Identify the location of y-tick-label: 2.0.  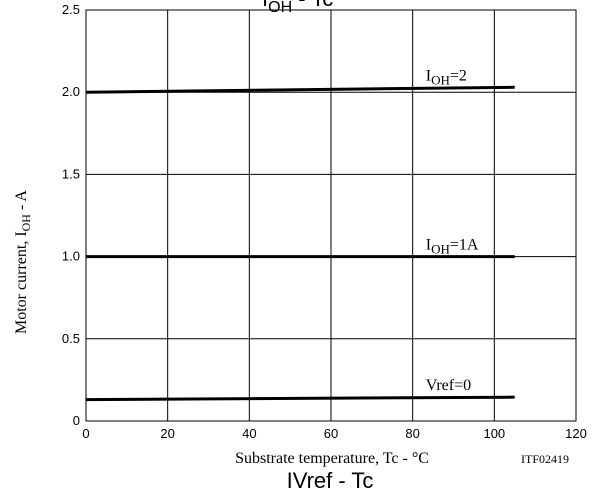
(71, 91).